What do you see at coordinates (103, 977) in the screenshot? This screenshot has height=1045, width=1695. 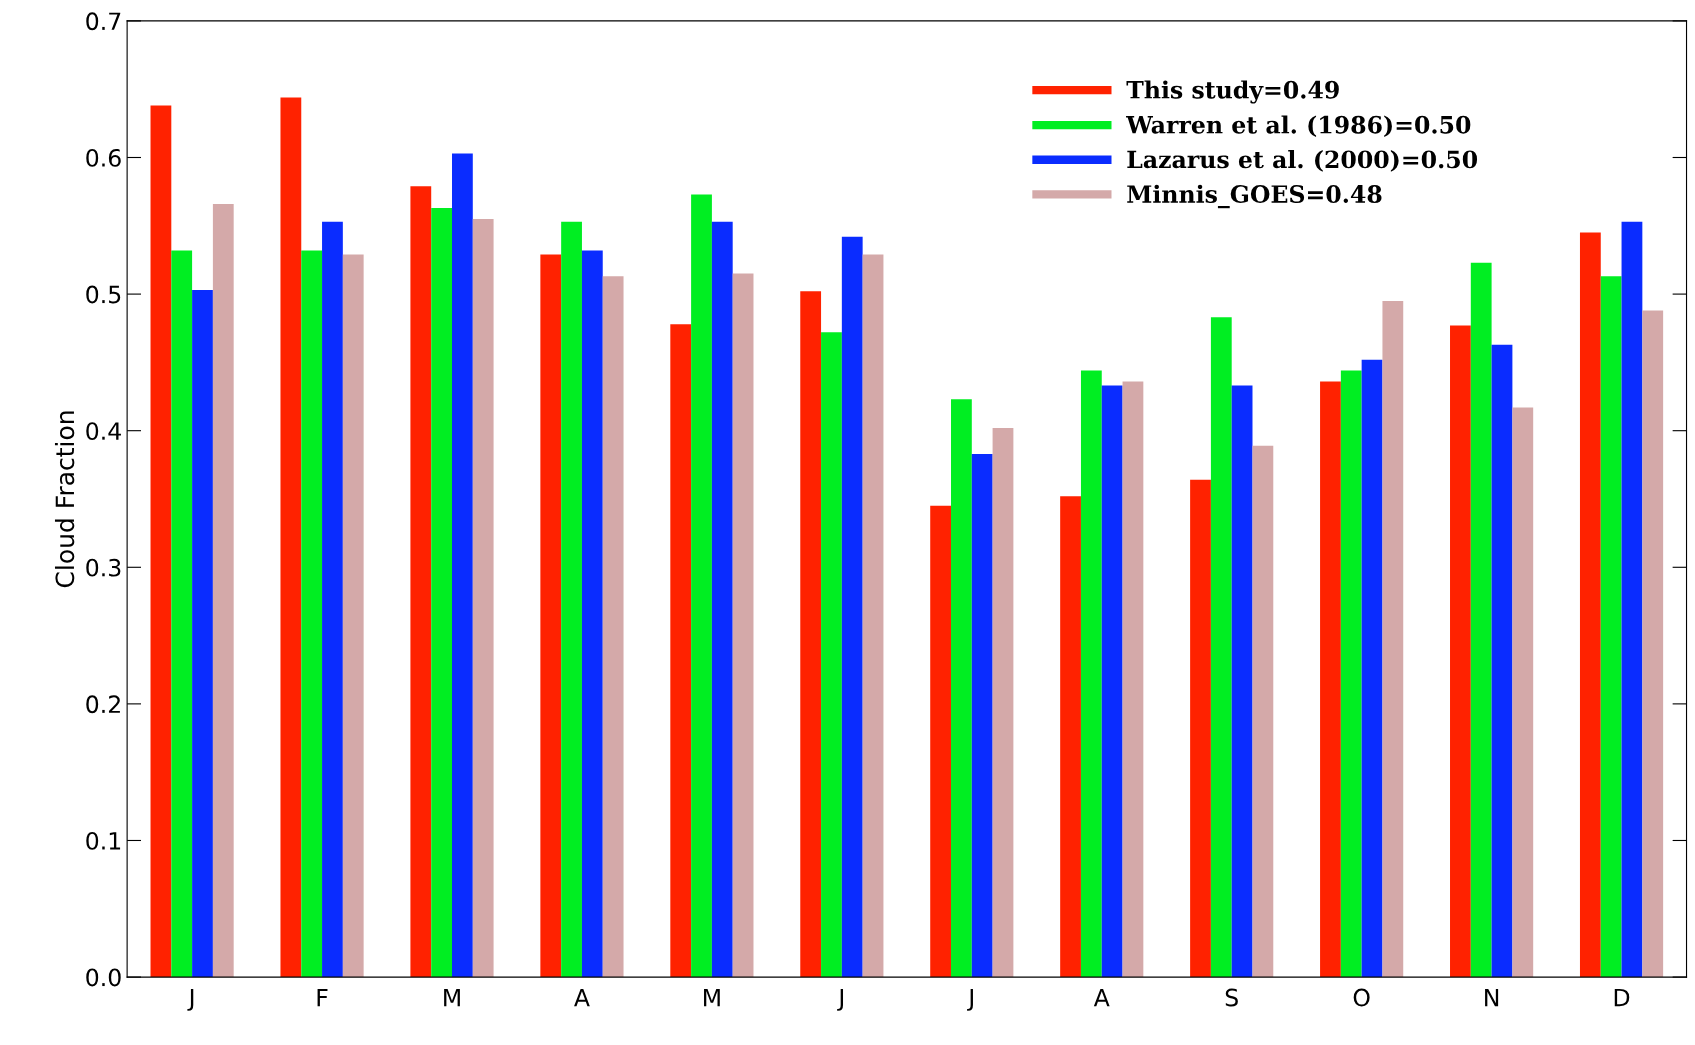 I see `y-tick-label: 0.0` at bounding box center [103, 977].